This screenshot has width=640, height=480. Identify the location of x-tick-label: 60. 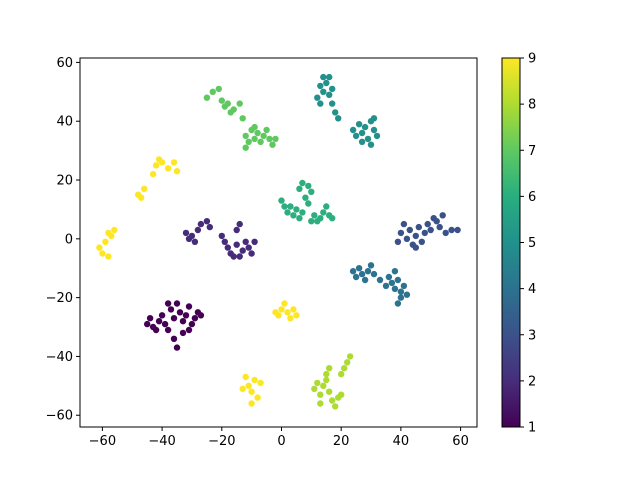
(460, 441).